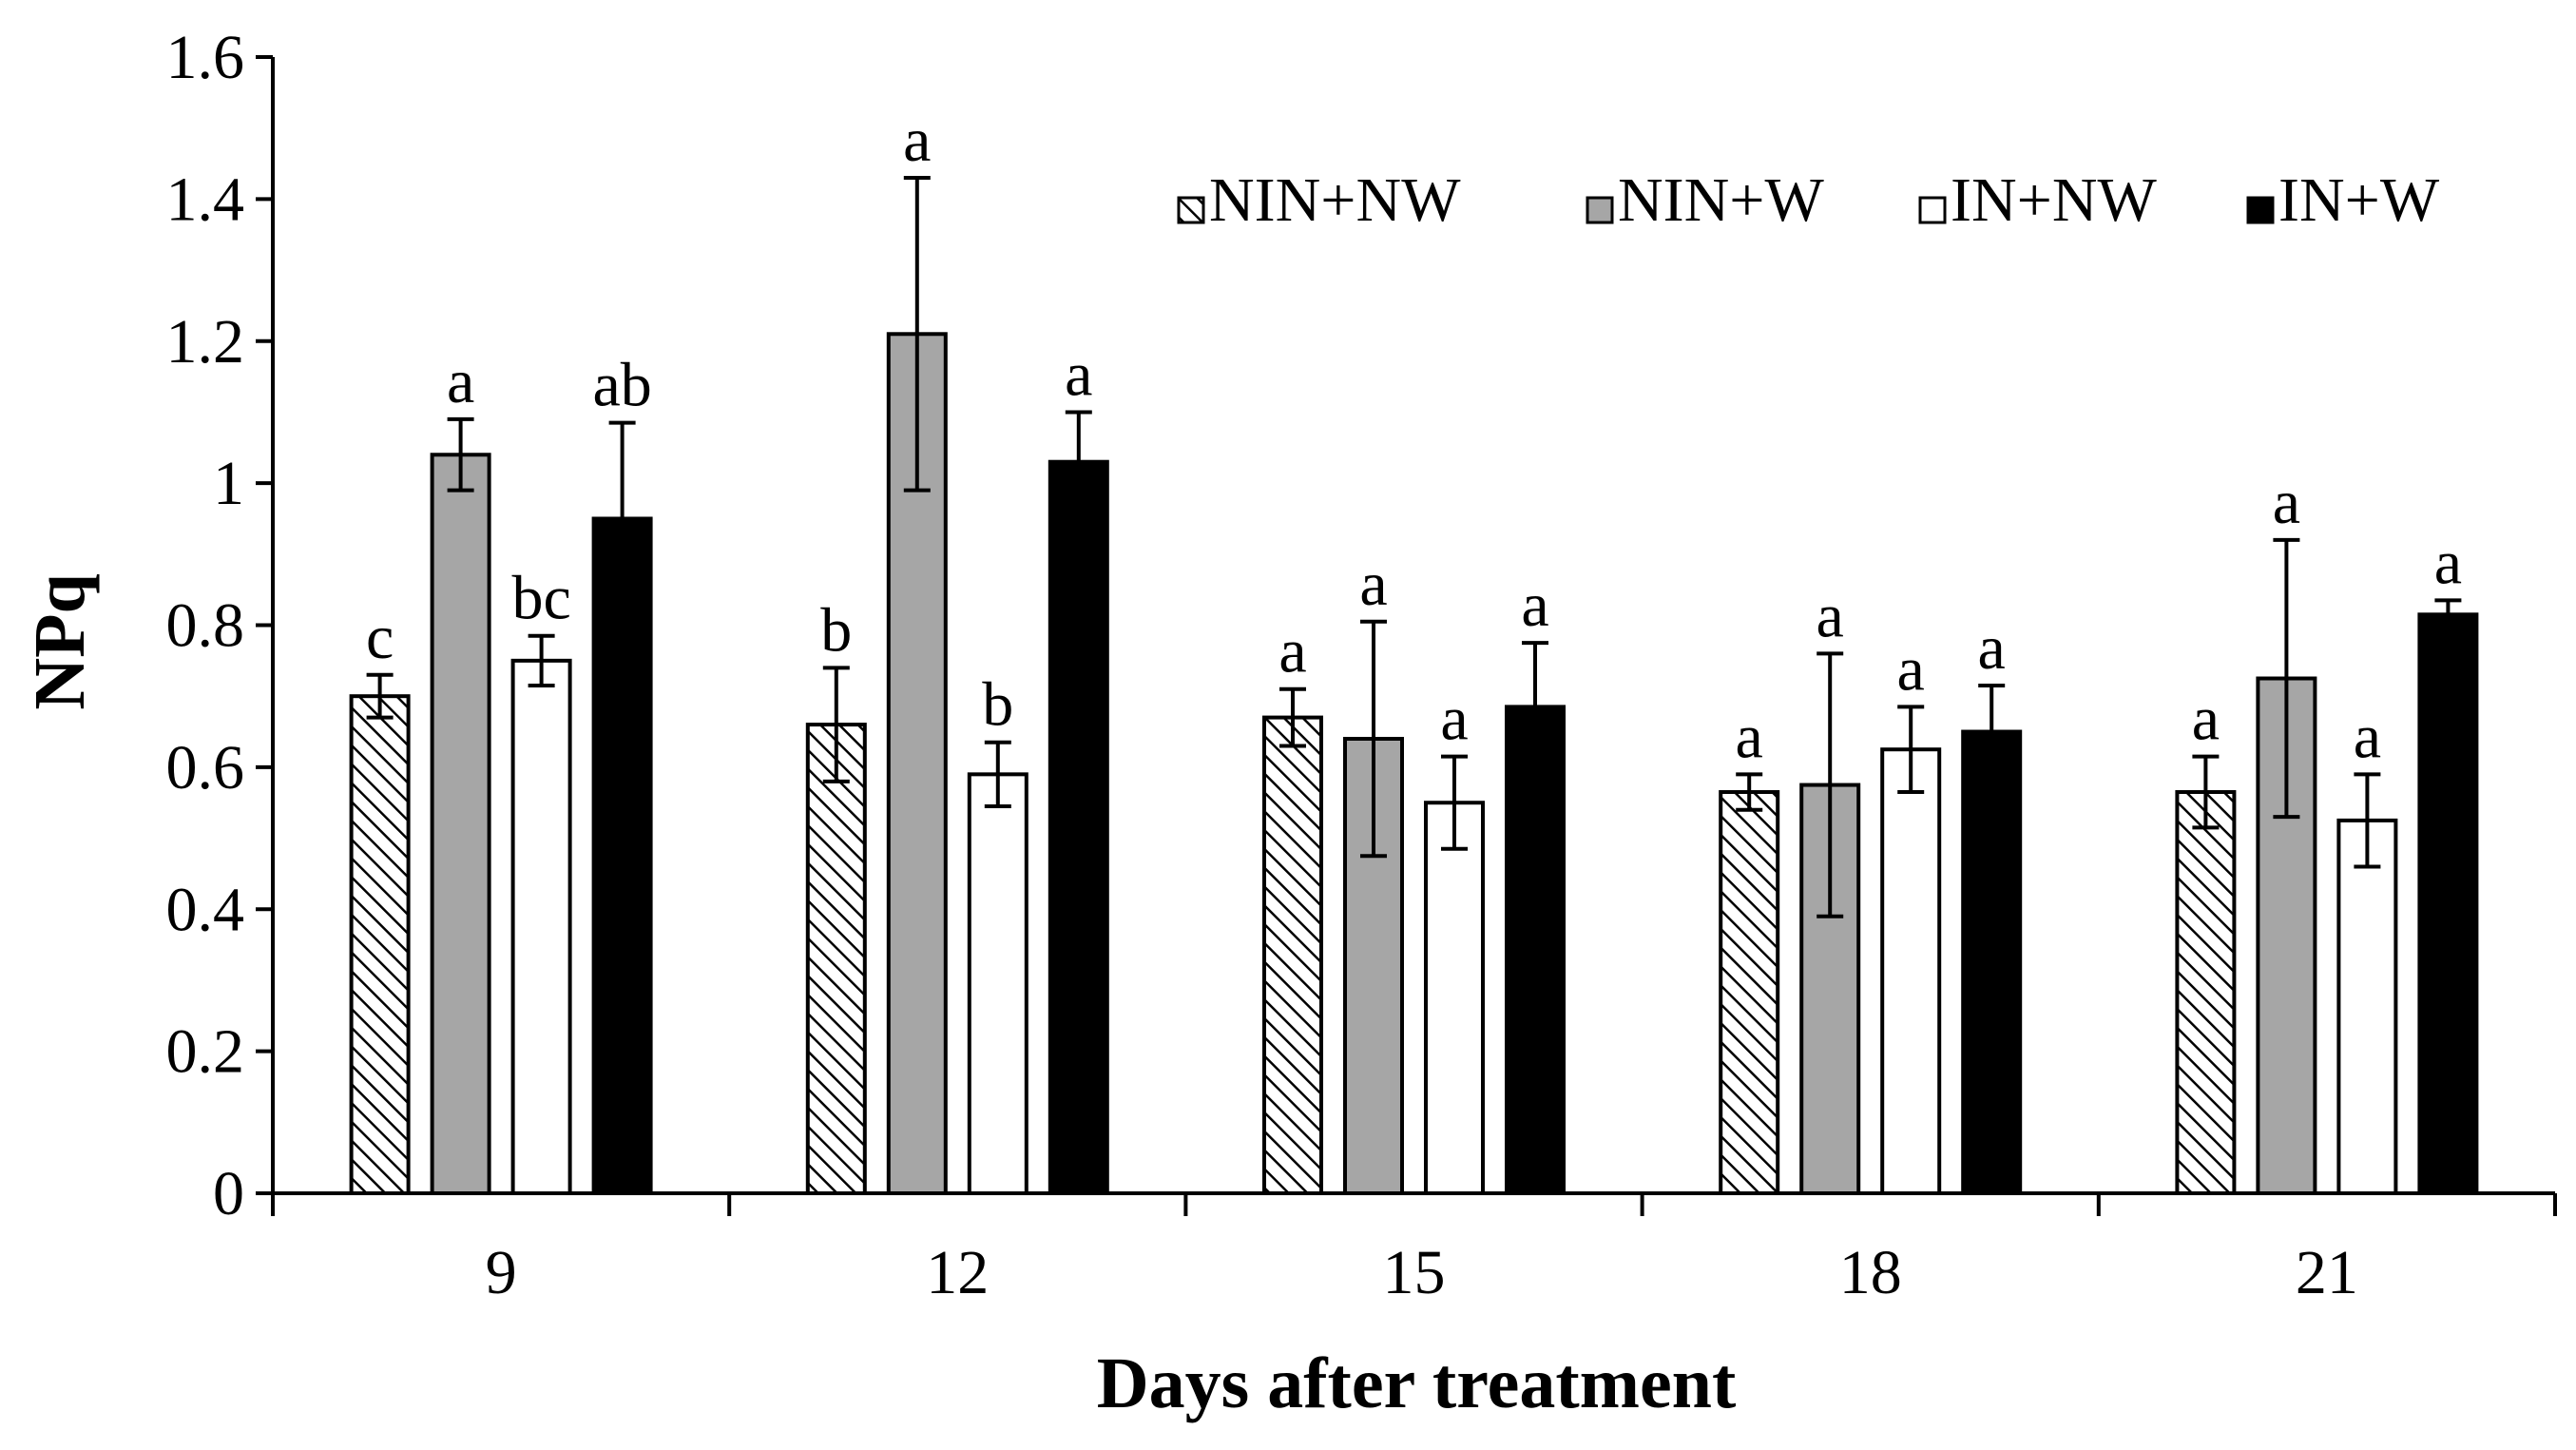 This screenshot has height=1450, width=2576. I want to click on legend-label: IN+NW, so click(2055, 200).